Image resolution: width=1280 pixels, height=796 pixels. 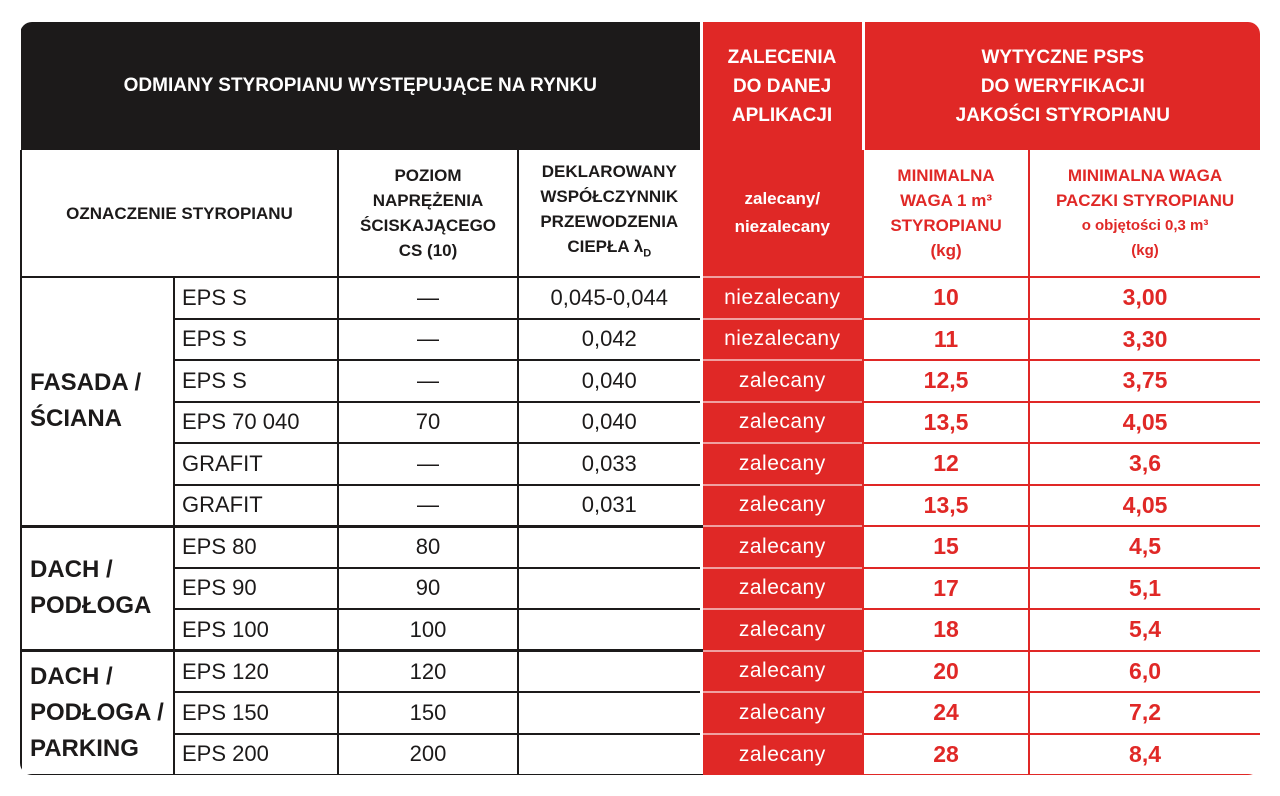 What do you see at coordinates (1144, 671) in the screenshot?
I see `package-weight: 6,0` at bounding box center [1144, 671].